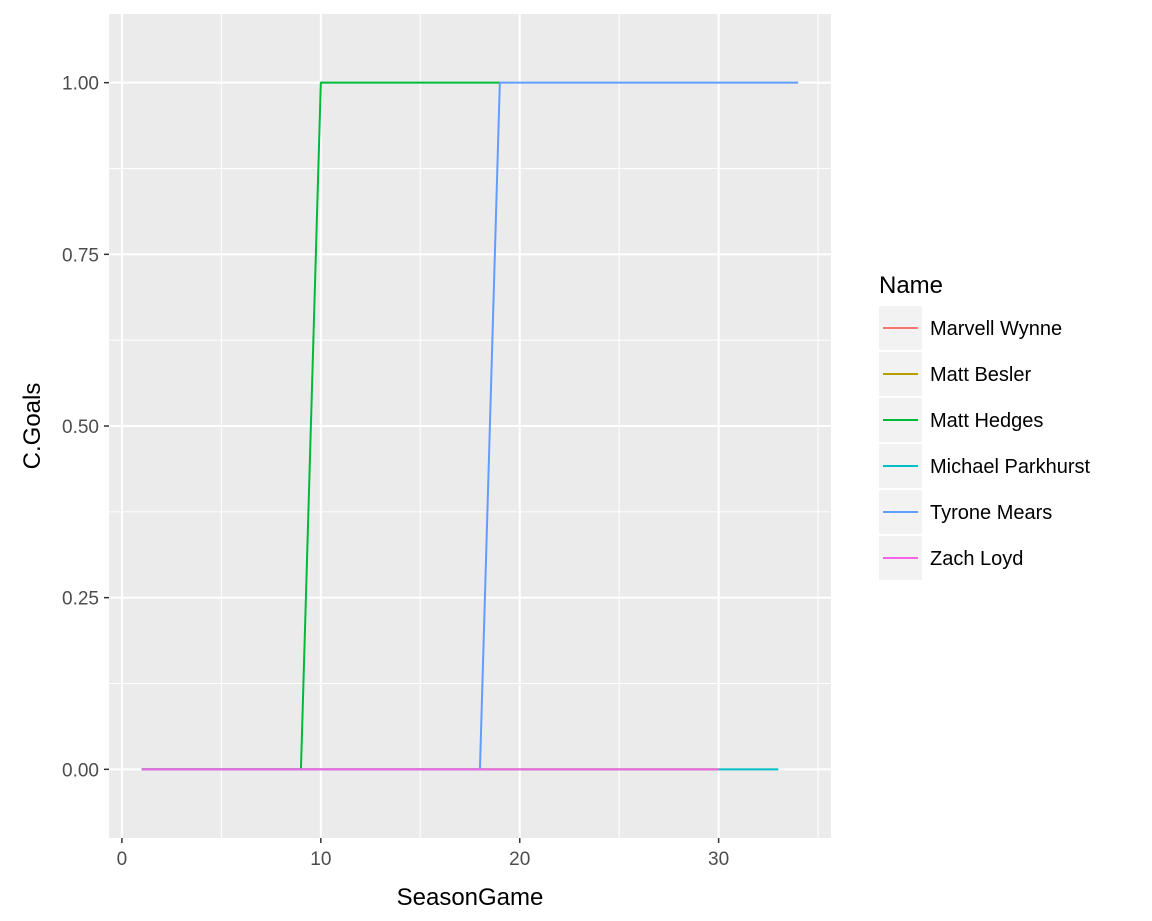  Describe the element at coordinates (470, 897) in the screenshot. I see `x-axis-title: SeasonGame` at that location.